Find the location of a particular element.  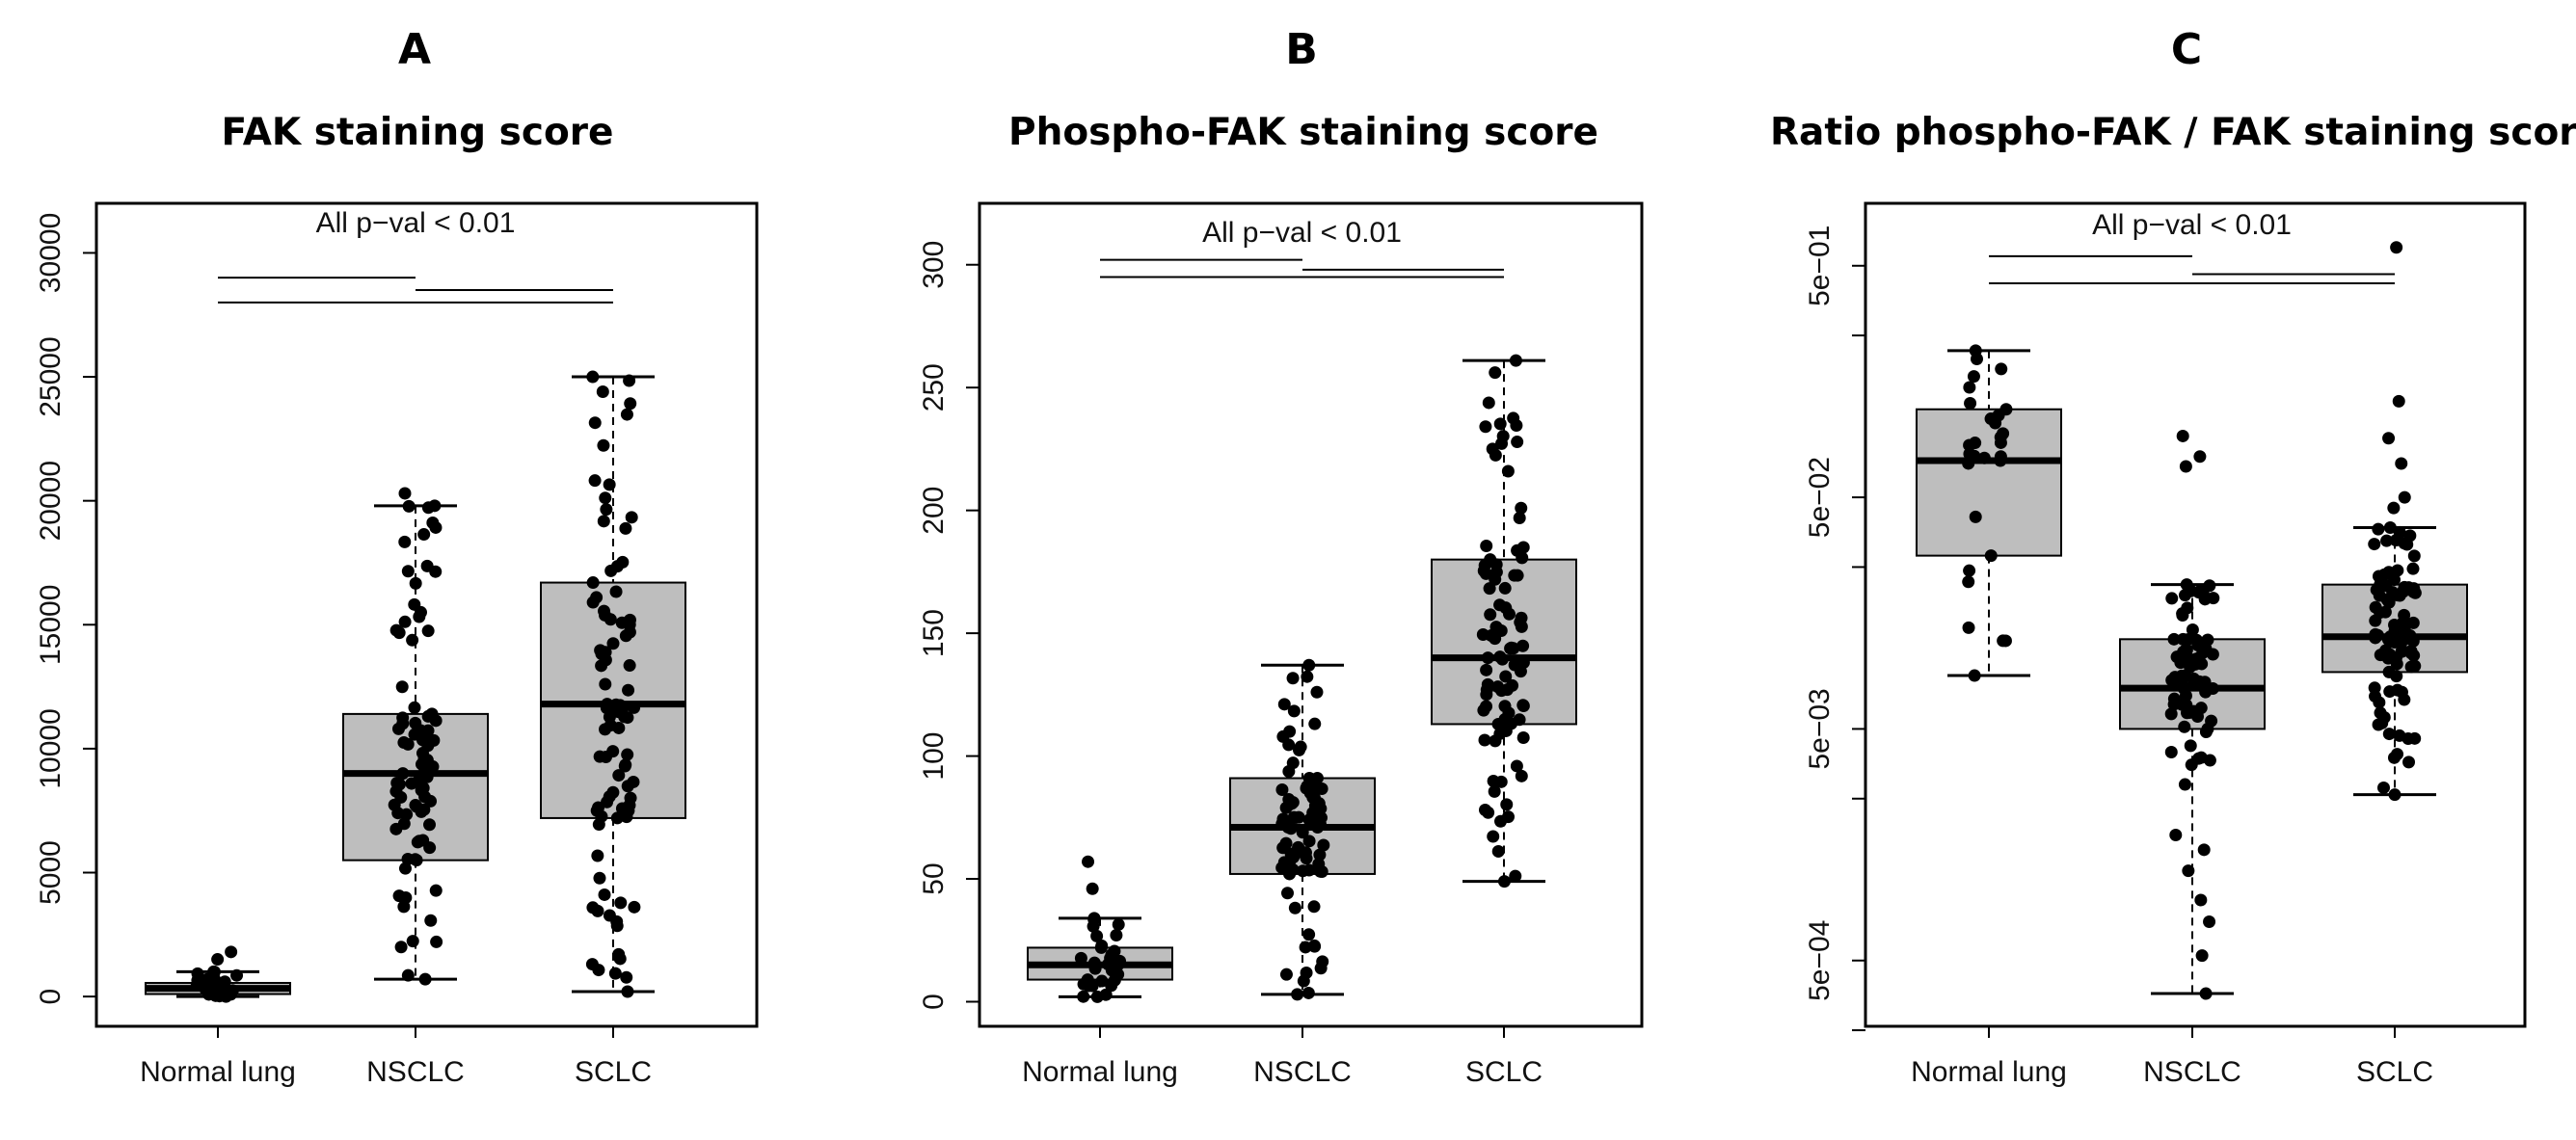

y-tick-label: 15000 is located at coordinates (51, 625).